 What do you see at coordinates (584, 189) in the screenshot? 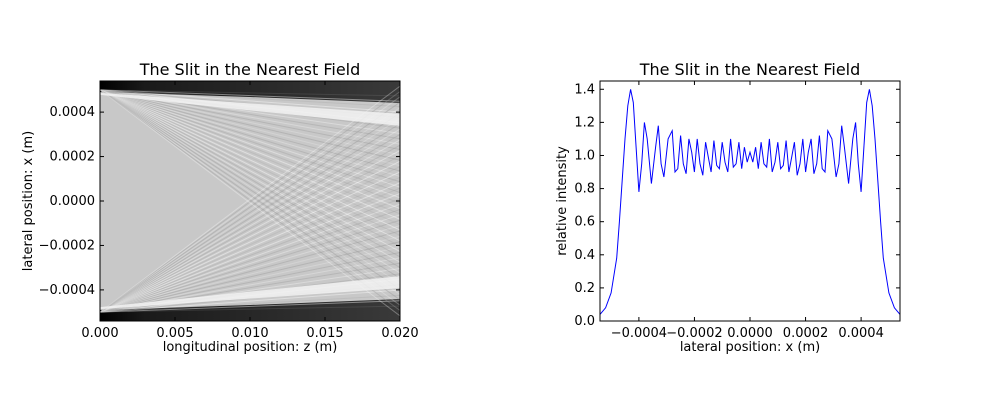
I see `y-tick-label: 0.8` at bounding box center [584, 189].